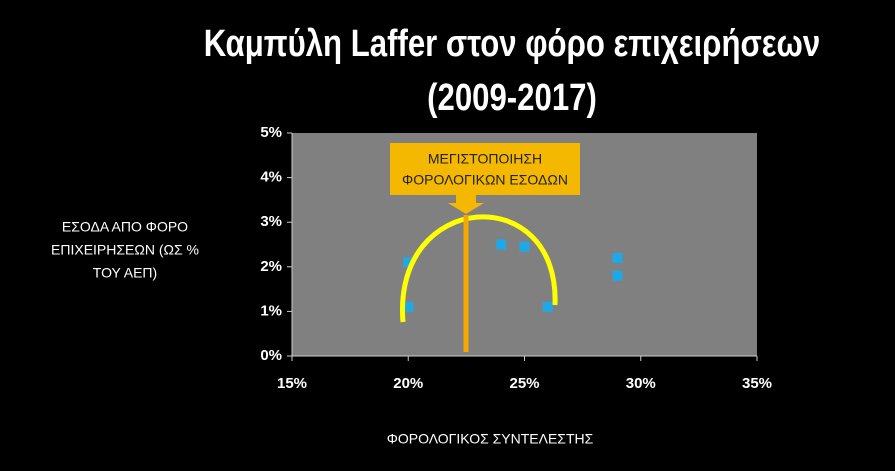 This screenshot has height=471, width=895. What do you see at coordinates (757, 383) in the screenshot?
I see `x-tick-label: 35%` at bounding box center [757, 383].